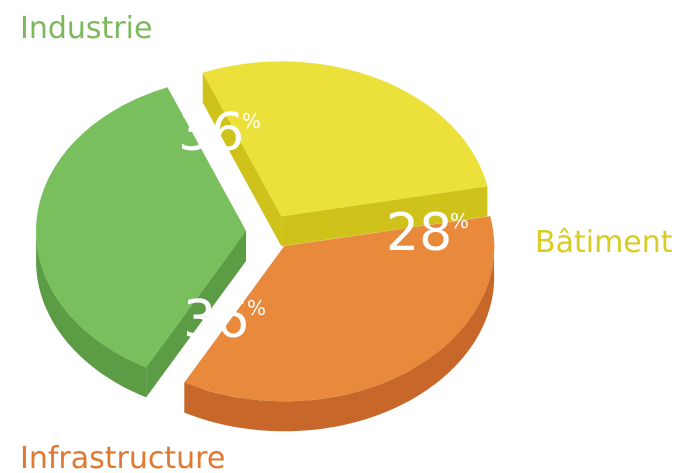 The image size is (685, 473). Describe the element at coordinates (604, 242) in the screenshot. I see `category-label-bâtiment: Bâtiment` at that location.